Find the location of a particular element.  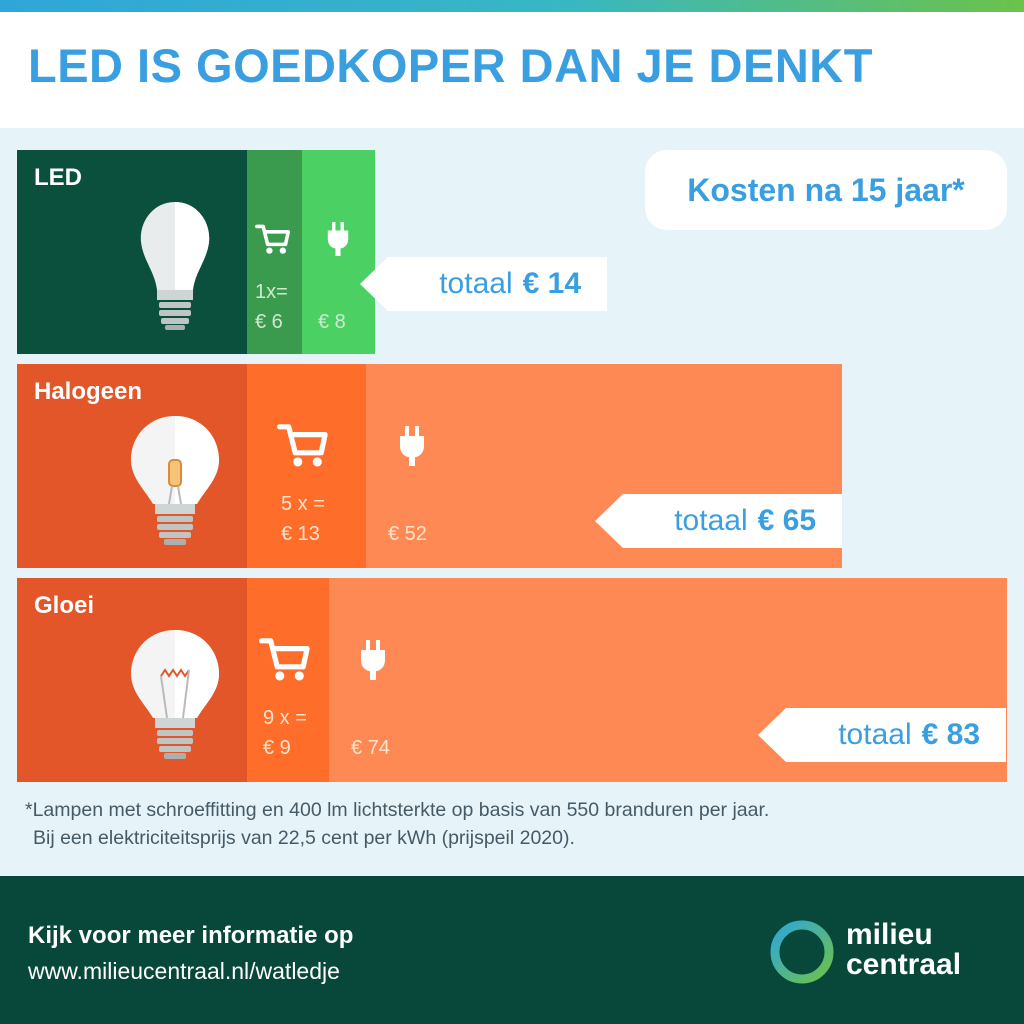

top-gradient-stripe is located at coordinates (512, 6).